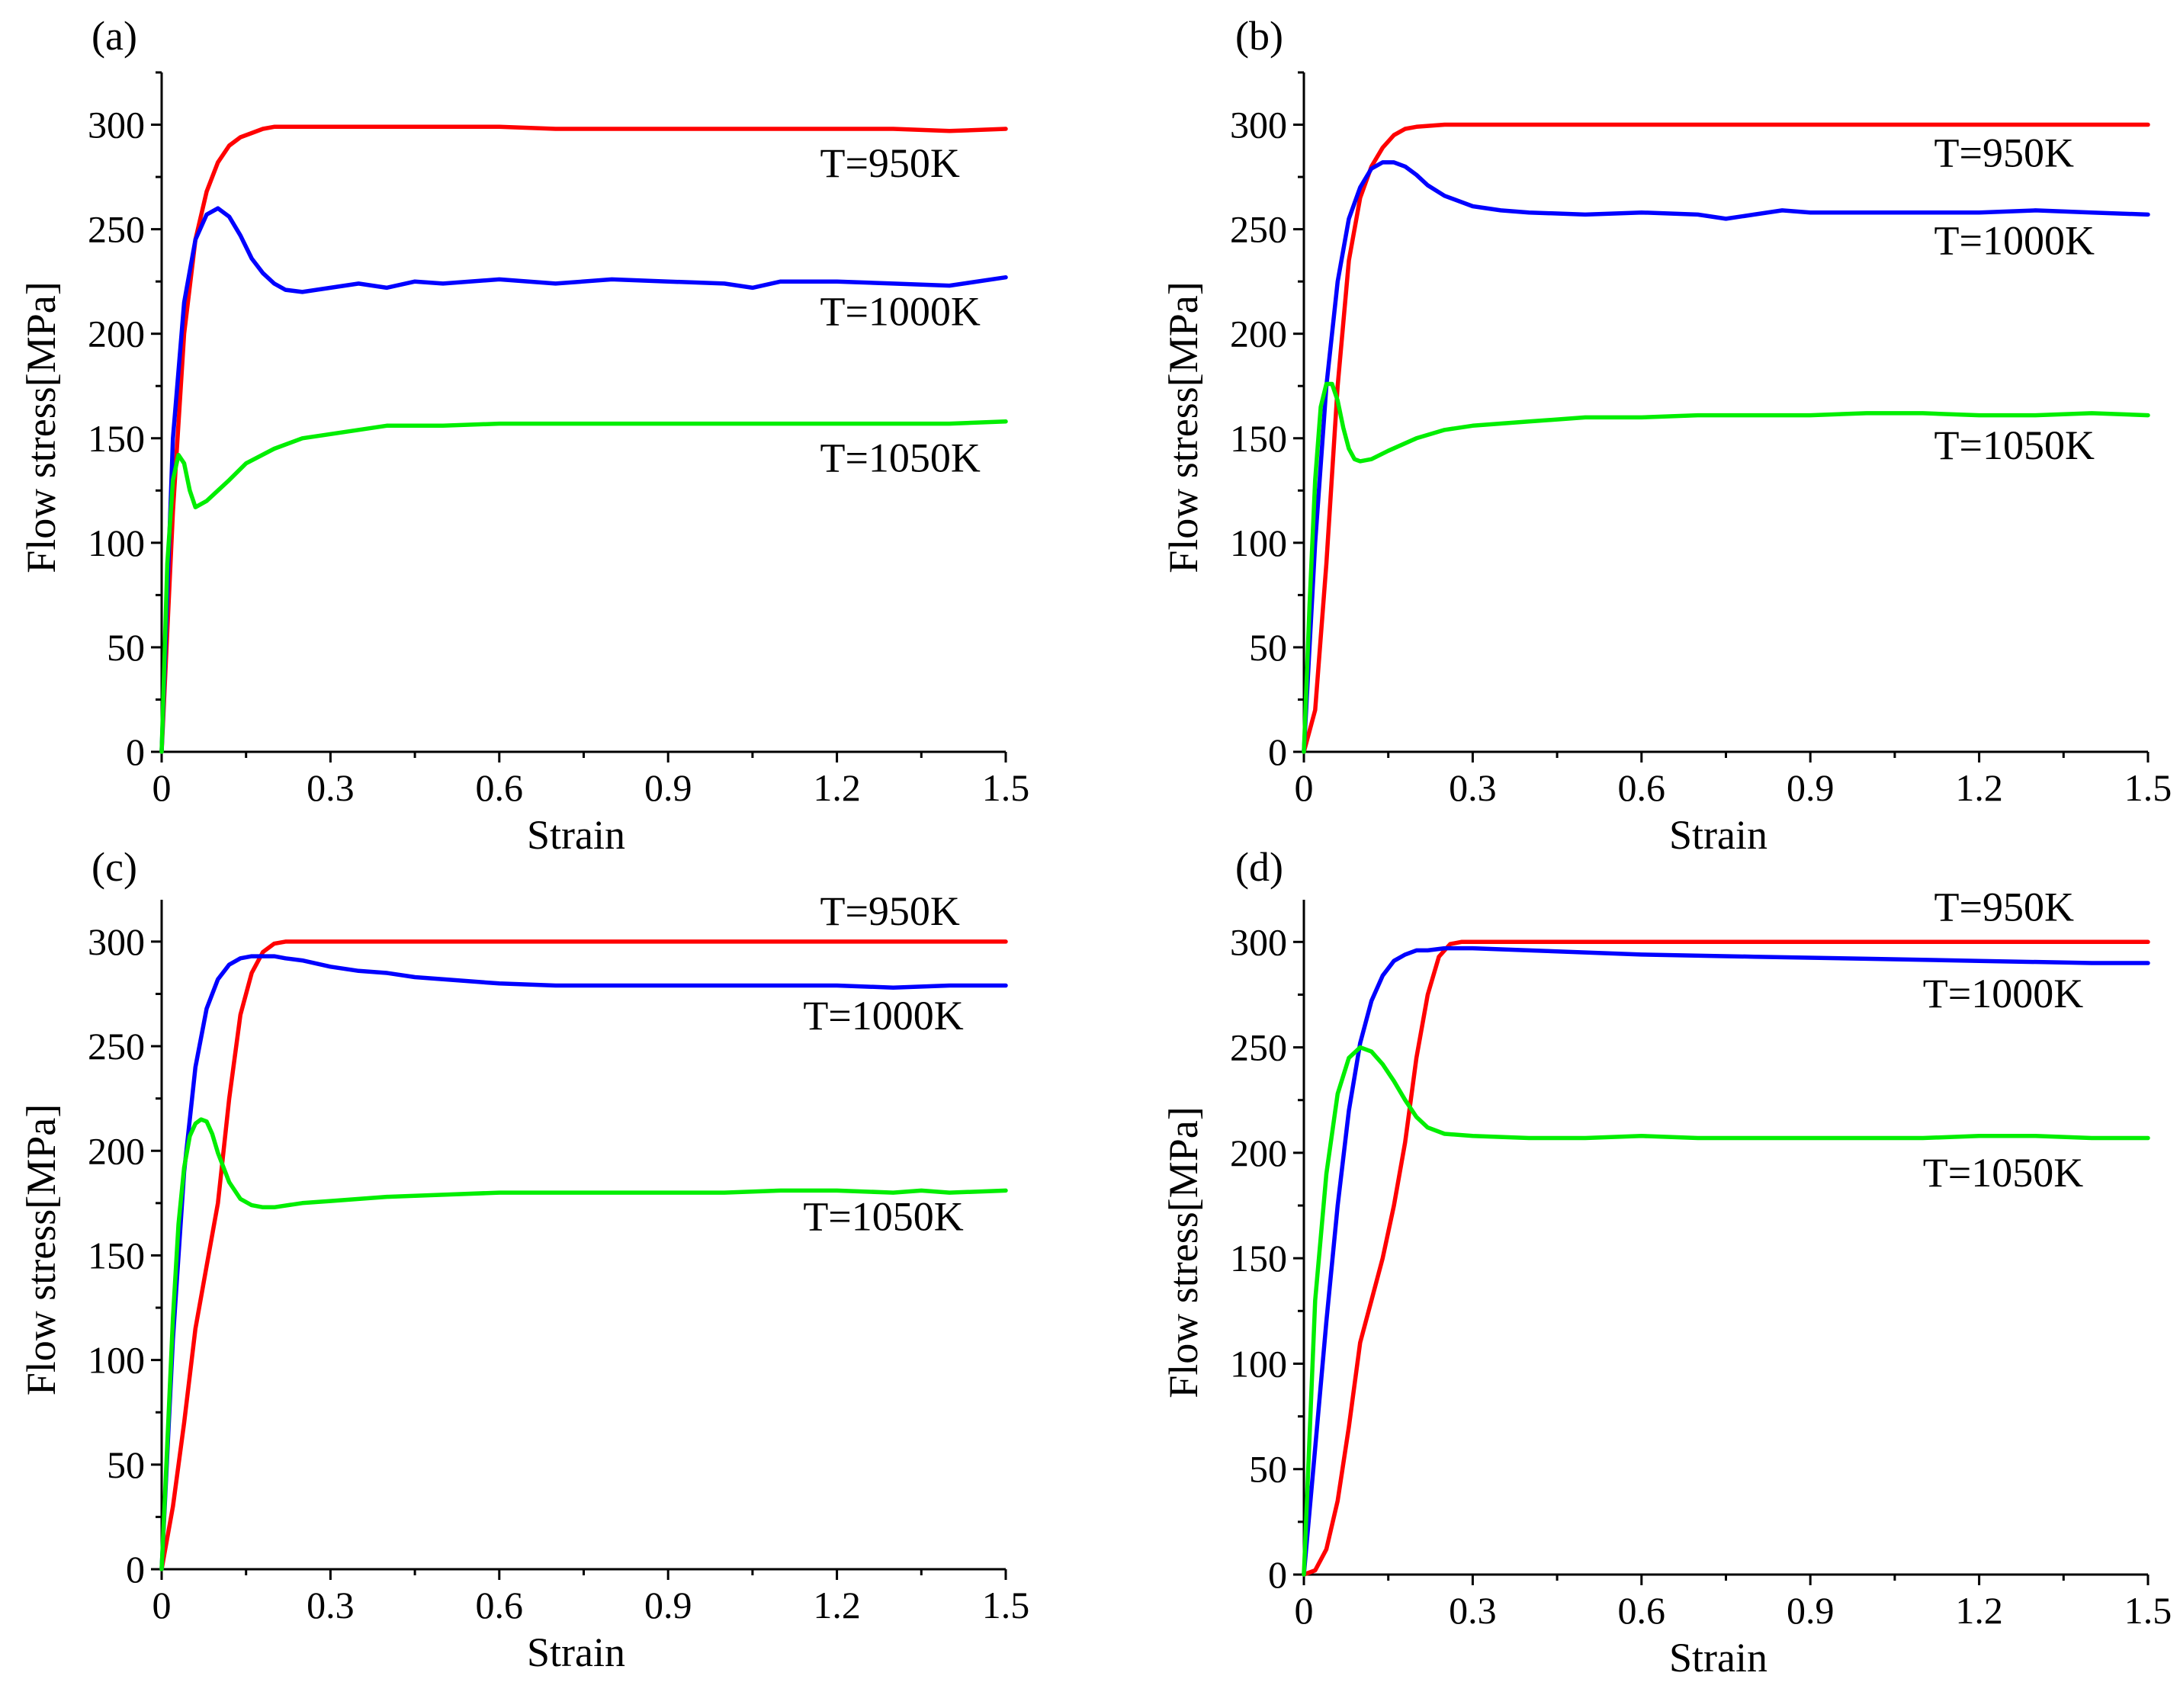 Image resolution: width=2180 pixels, height=1708 pixels. I want to click on panel-label: (b), so click(1259, 36).